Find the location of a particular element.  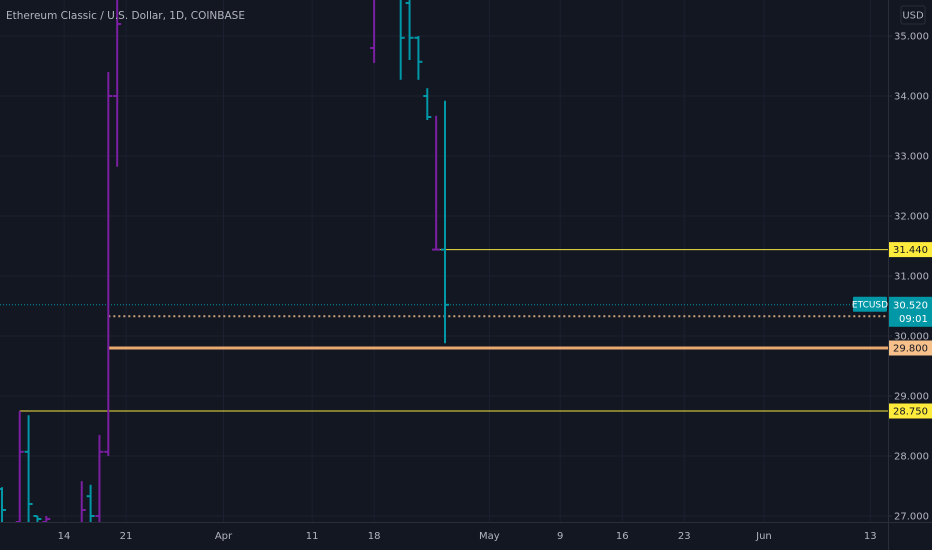

y-tick-label: 33.000 is located at coordinates (911, 157).